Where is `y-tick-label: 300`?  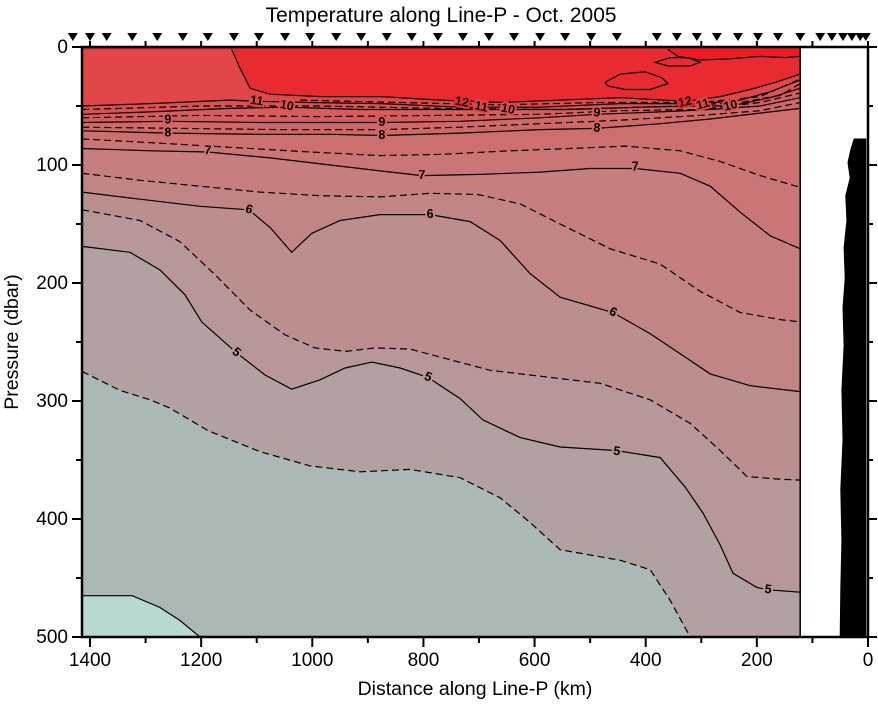
y-tick-label: 300 is located at coordinates (52, 401).